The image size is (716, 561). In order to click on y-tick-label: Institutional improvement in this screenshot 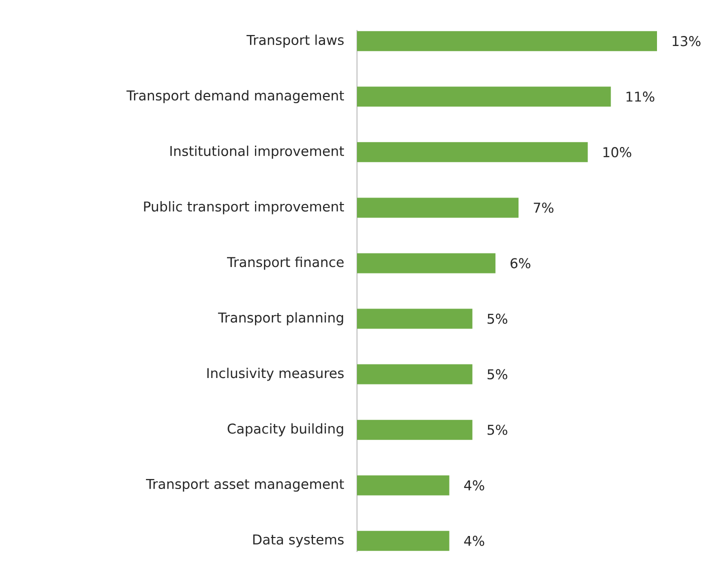, I will do `click(257, 152)`.